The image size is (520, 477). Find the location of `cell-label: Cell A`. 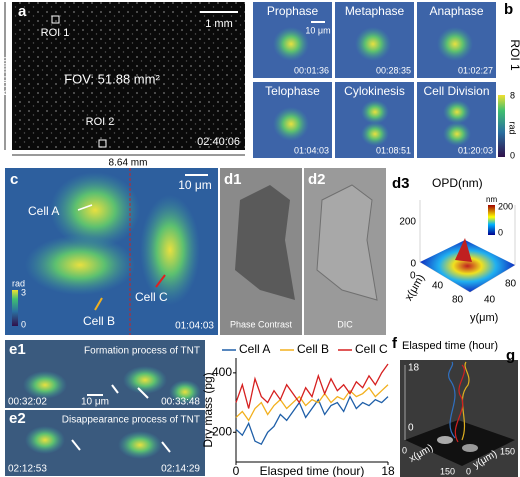

cell-label: Cell A is located at coordinates (43, 211).